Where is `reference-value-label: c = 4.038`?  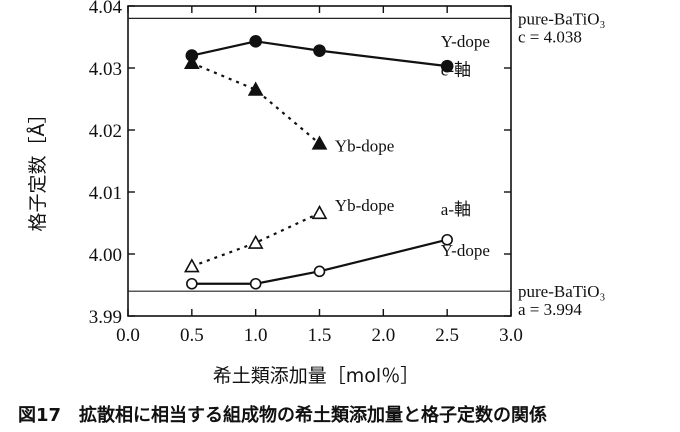
reference-value-label: c = 4.038 is located at coordinates (550, 36).